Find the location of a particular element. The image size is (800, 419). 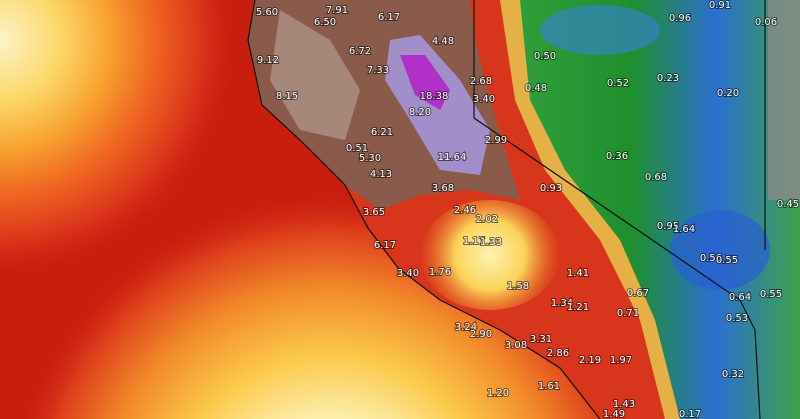

precip-label: 2.86 is located at coordinates (558, 353).